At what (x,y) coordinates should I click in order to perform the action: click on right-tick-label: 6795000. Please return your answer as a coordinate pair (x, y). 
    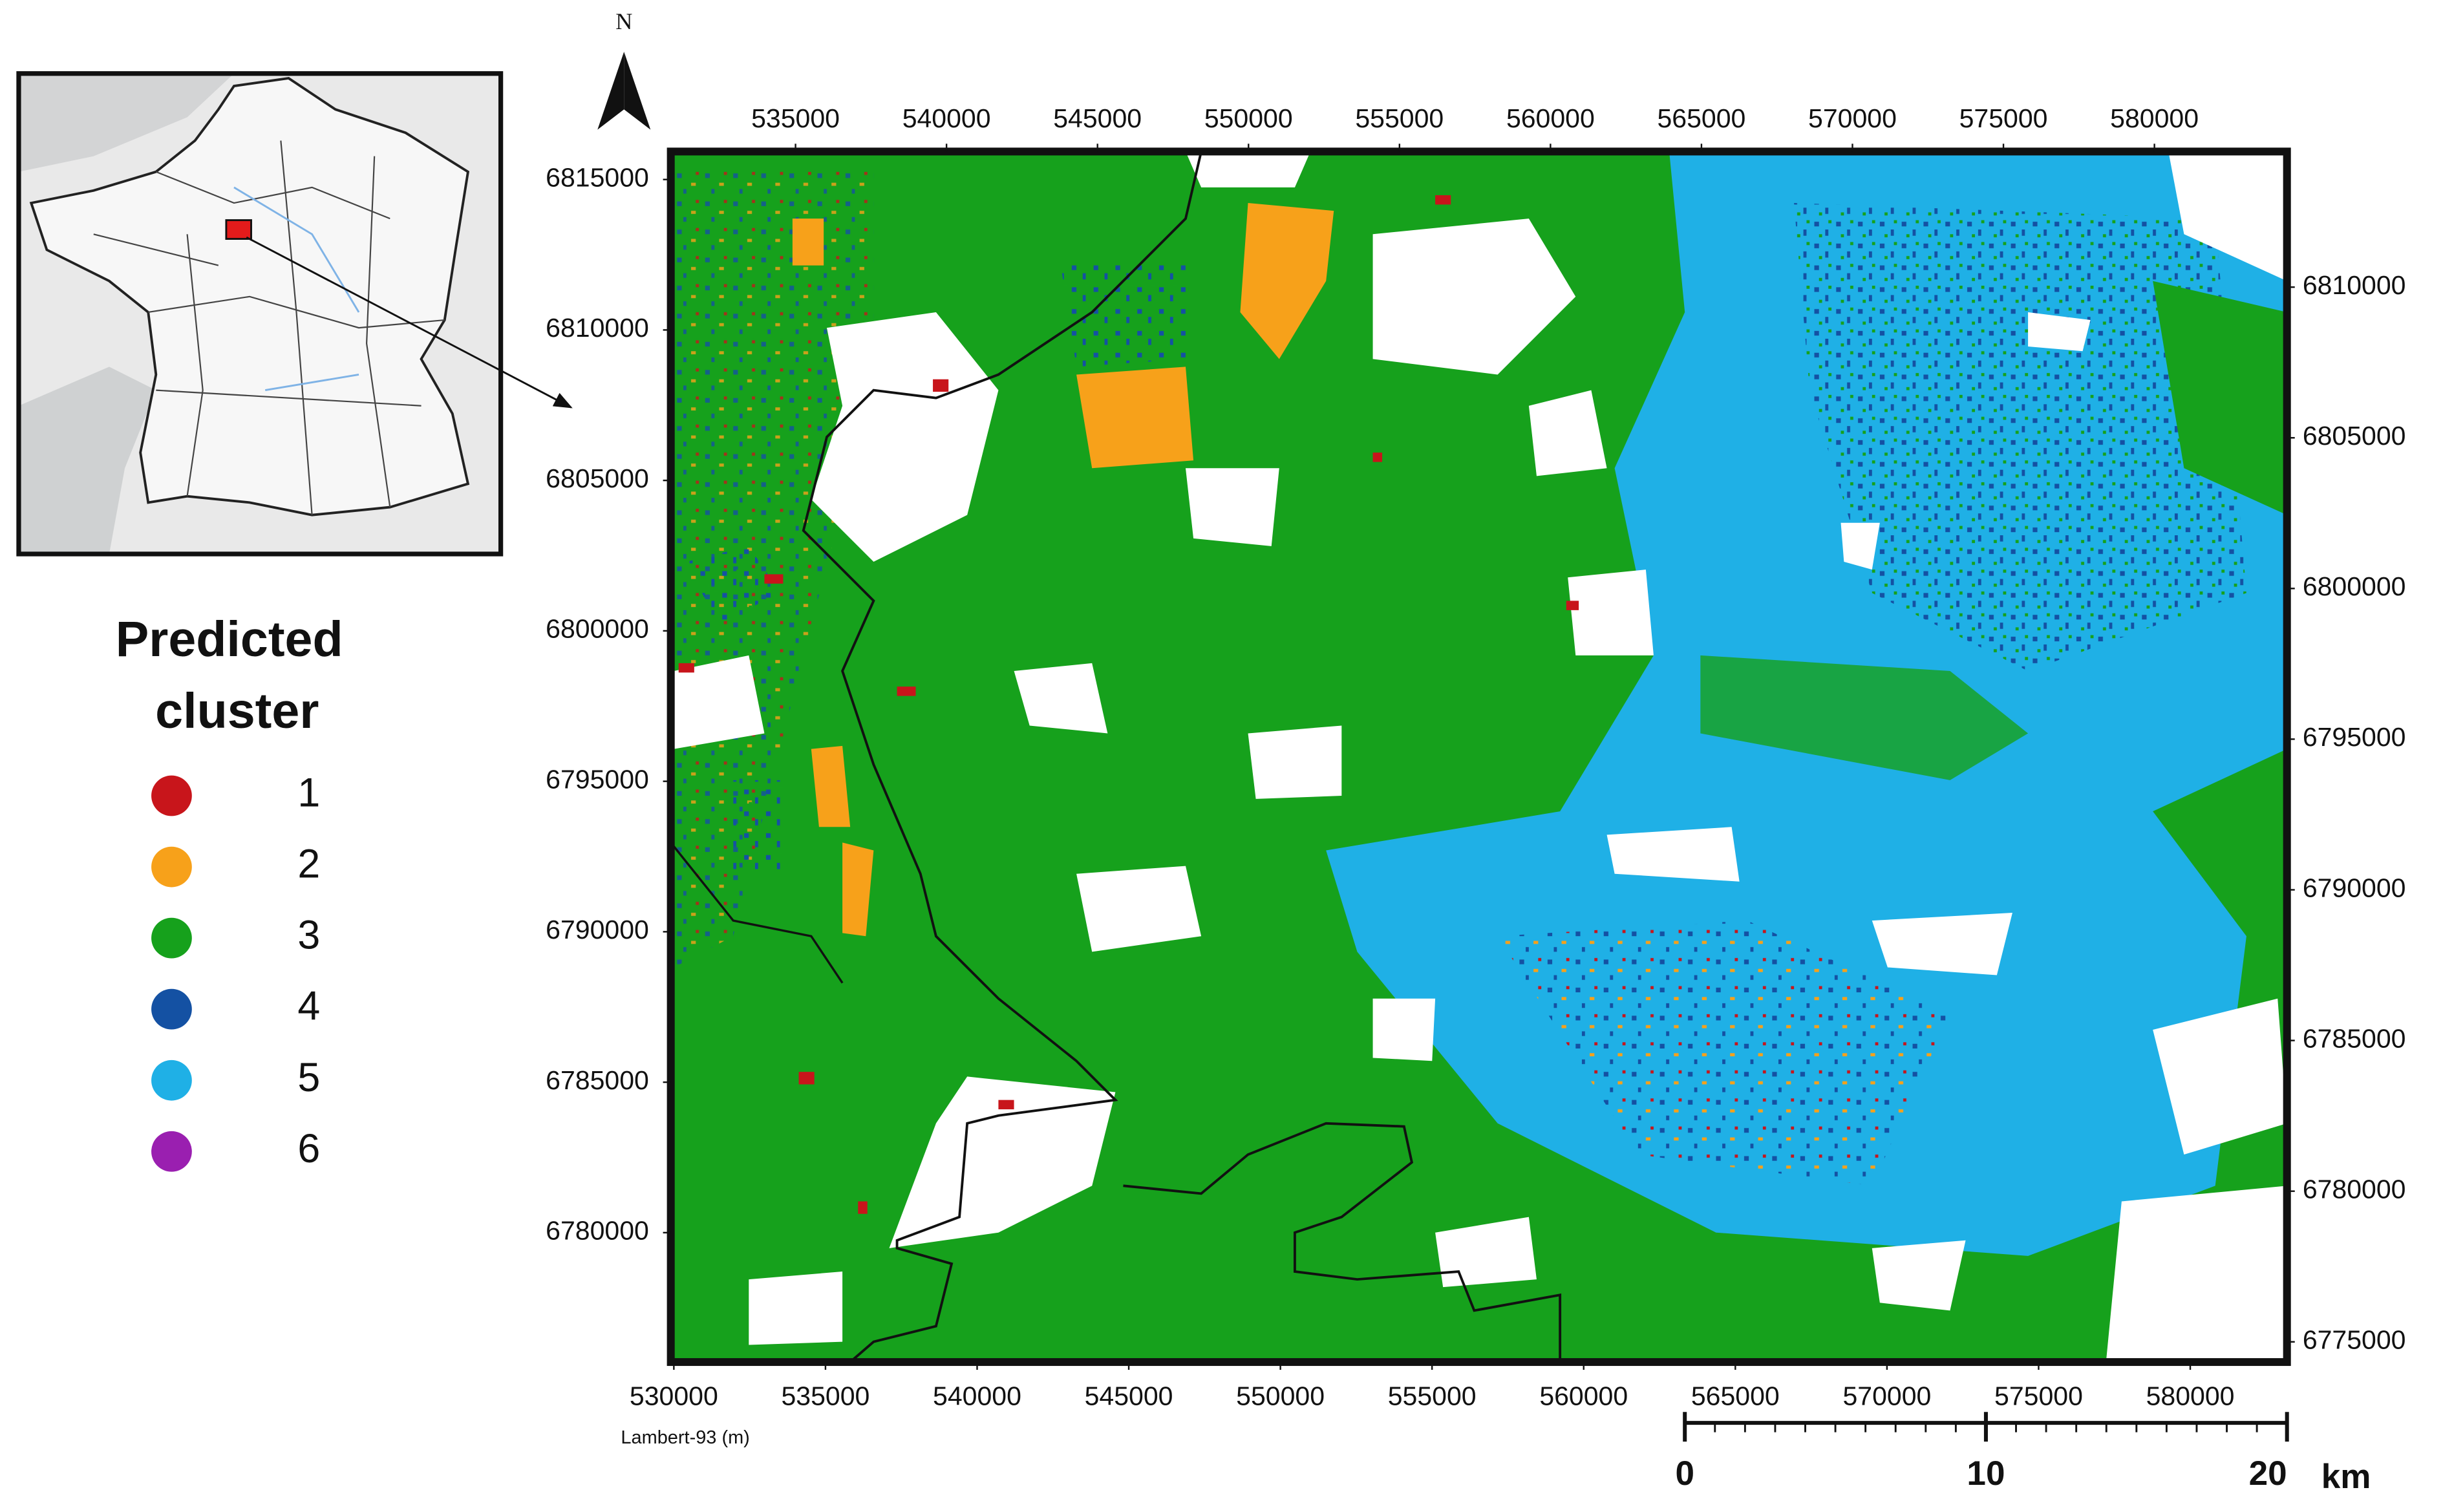
    Looking at the image, I should click on (2354, 737).